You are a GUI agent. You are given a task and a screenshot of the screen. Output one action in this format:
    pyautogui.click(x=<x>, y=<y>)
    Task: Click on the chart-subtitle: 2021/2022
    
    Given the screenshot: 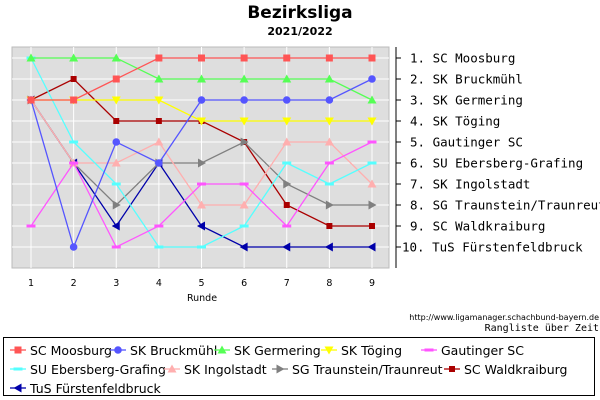 What is the action you would take?
    pyautogui.click(x=299, y=31)
    